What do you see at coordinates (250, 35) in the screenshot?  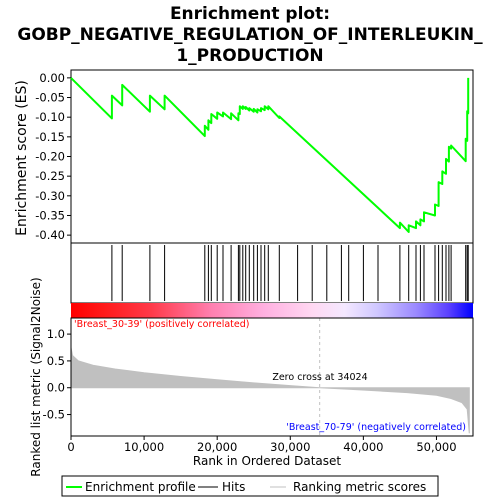 I see `chart-title-line-2: GOBP_NEGATIVE_REGULATION_OF_INTERLEUKIN_` at bounding box center [250, 35].